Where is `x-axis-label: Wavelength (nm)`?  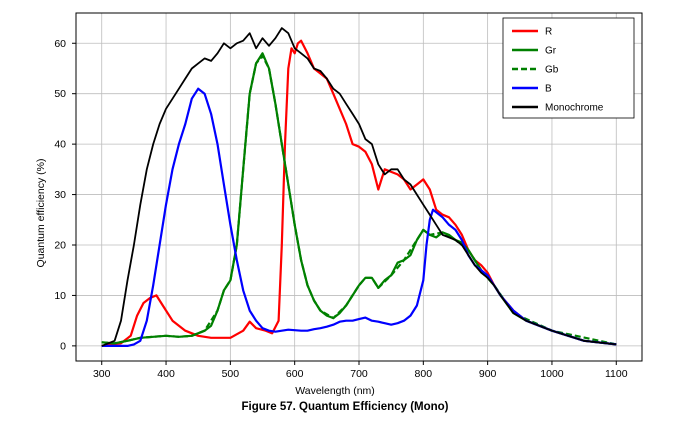
x-axis-label: Wavelength (nm) is located at coordinates (335, 391).